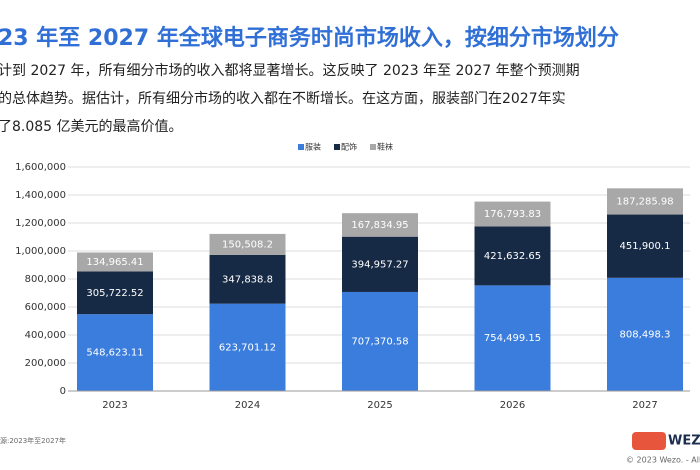  I want to click on value-label: 451,900.1, so click(645, 246).